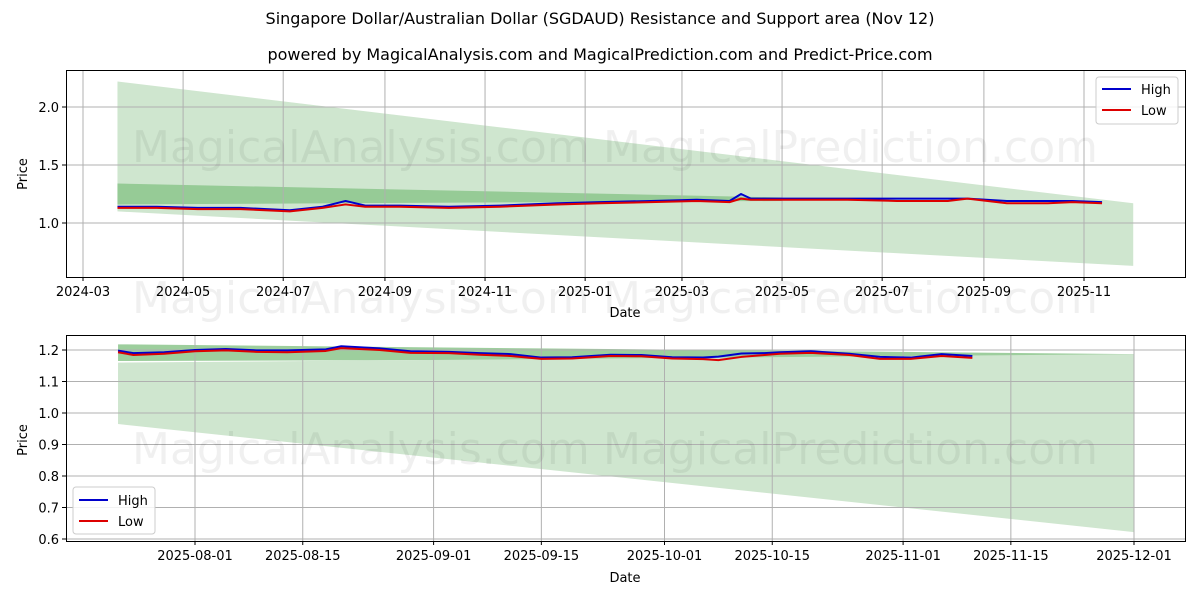  Describe the element at coordinates (385, 292) in the screenshot. I see `x-tick-label: 2024-09` at that location.